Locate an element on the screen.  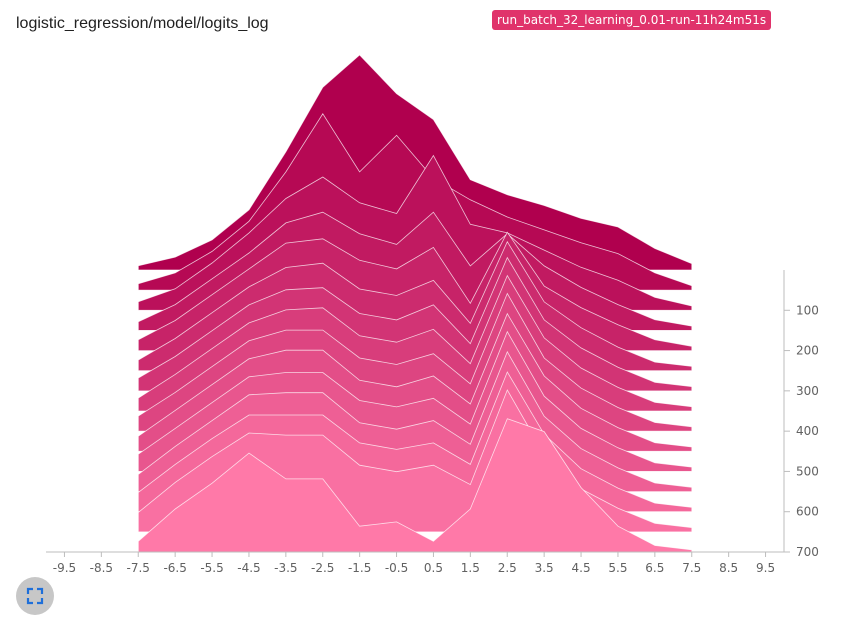
x-tick-label: -0.5 is located at coordinates (396, 568).